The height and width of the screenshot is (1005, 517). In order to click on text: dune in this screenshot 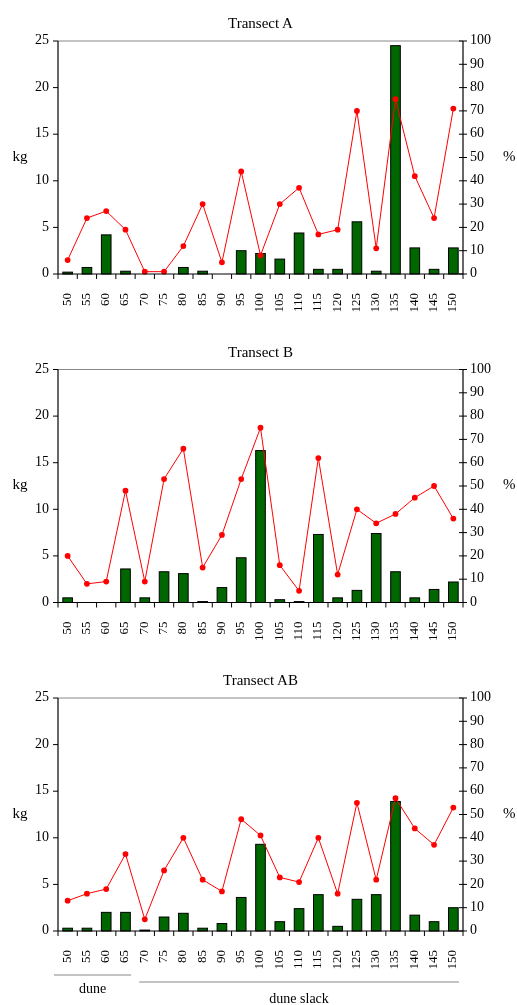, I will do `click(92, 988)`.